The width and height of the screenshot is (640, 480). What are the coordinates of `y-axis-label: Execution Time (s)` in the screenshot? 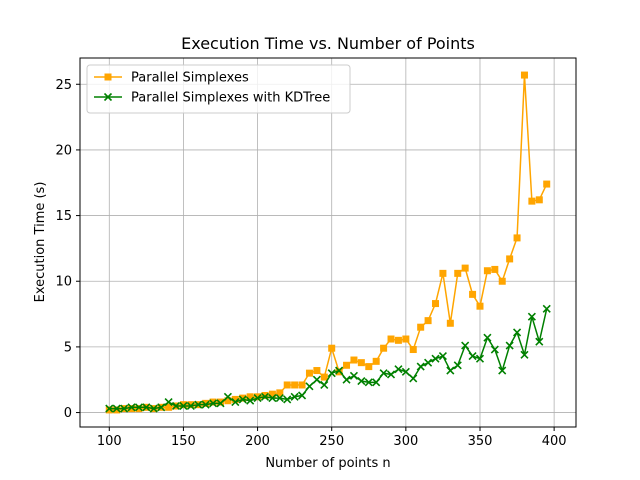 It's located at (40, 242).